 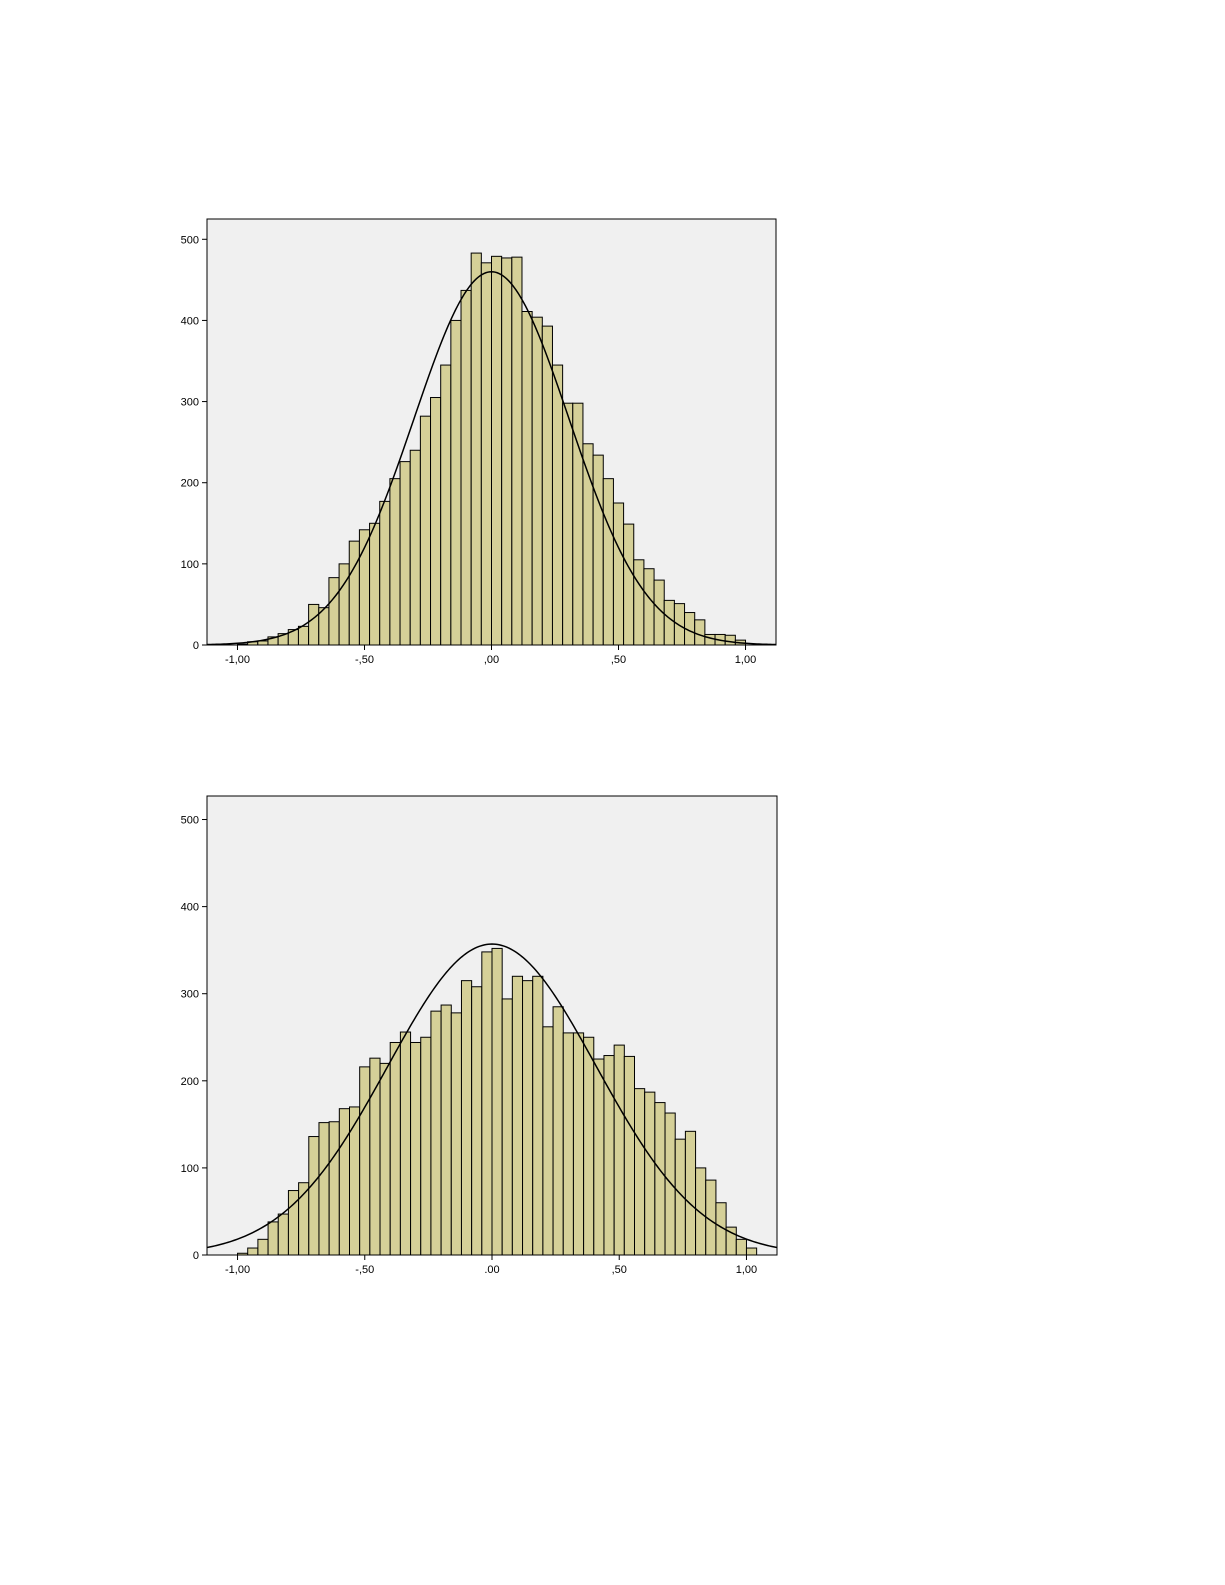 I want to click on x-tick-label: .00, so click(x=491, y=1270).